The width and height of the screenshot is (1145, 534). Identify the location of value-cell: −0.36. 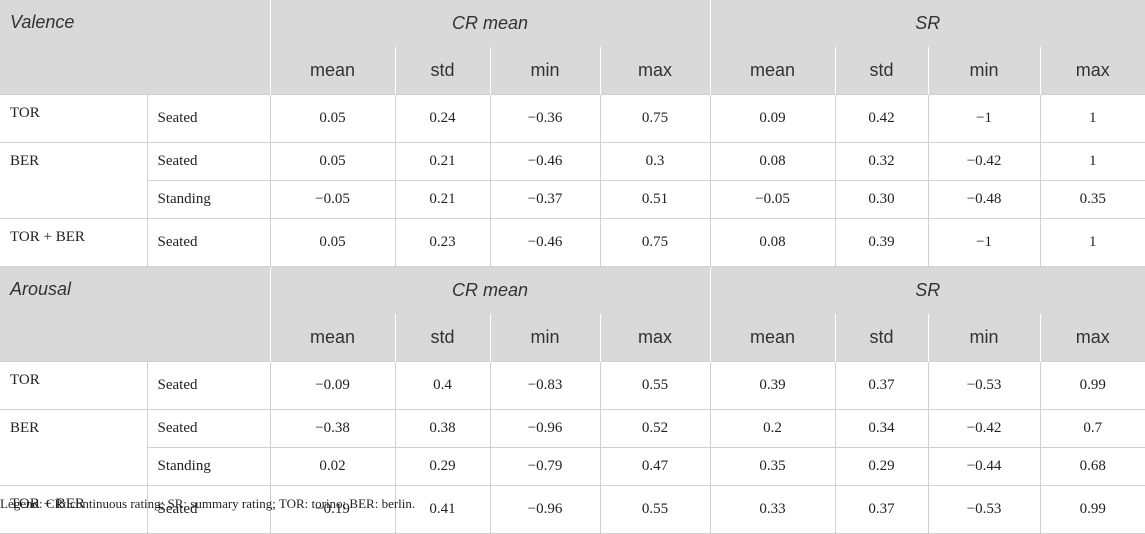
(545, 118).